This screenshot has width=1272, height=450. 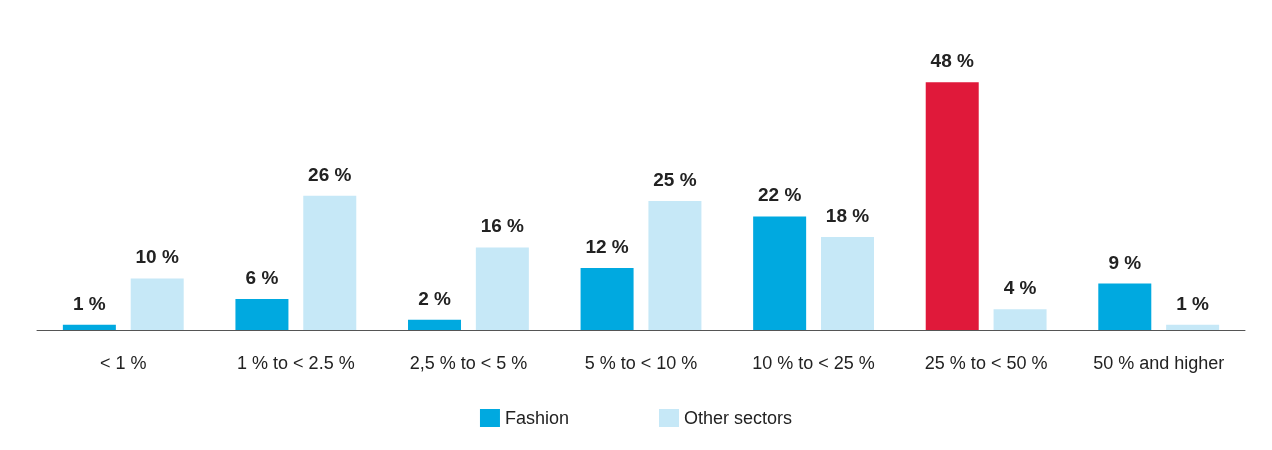 What do you see at coordinates (330, 174) in the screenshot?
I see `data-label: 26 %` at bounding box center [330, 174].